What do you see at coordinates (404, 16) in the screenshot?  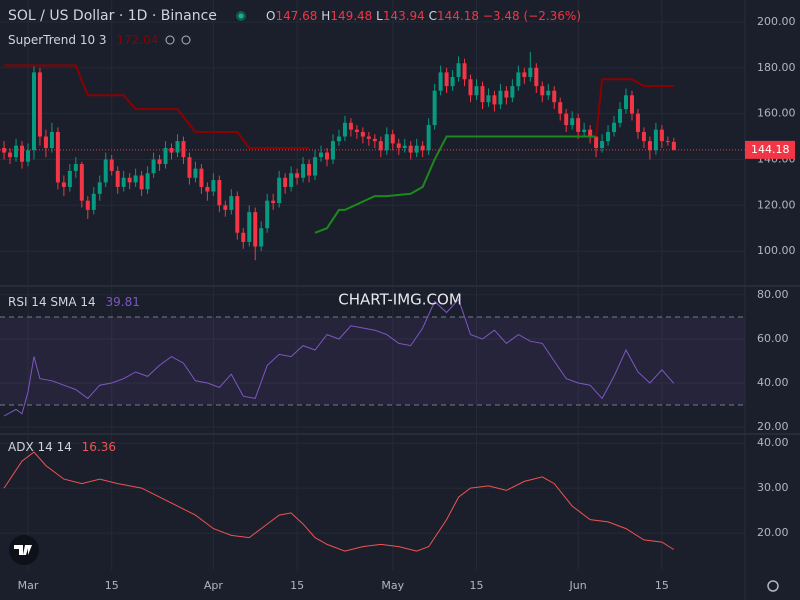 I see `ohlc-value: 143.94` at bounding box center [404, 16].